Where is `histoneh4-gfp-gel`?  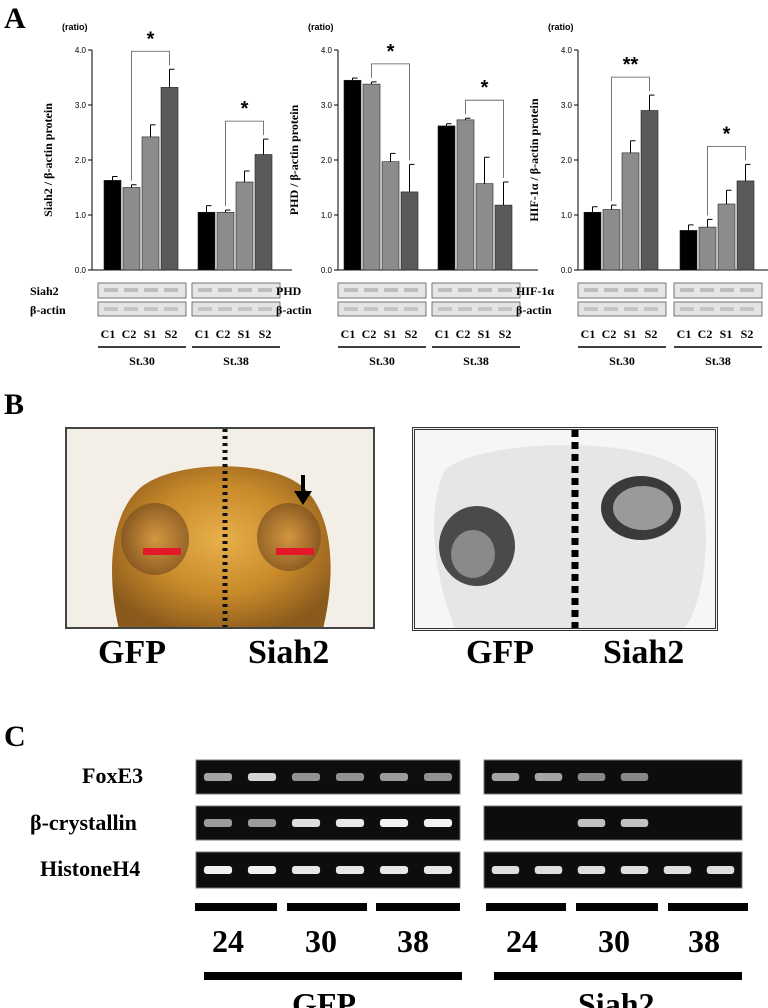 histoneh4-gfp-gel is located at coordinates (328, 870).